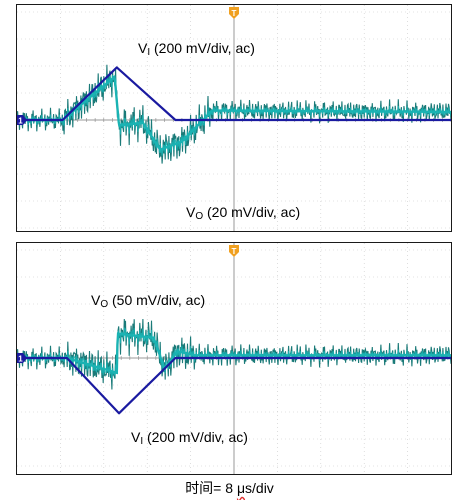 This screenshot has height=500, width=459. I want to click on x-axis-suffix: s/div, so click(259, 488).